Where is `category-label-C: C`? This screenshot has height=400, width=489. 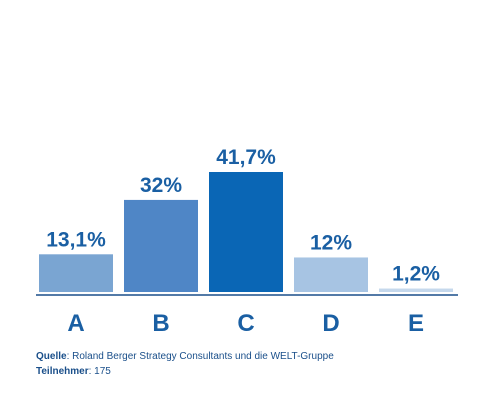 category-label-C: C is located at coordinates (245, 323).